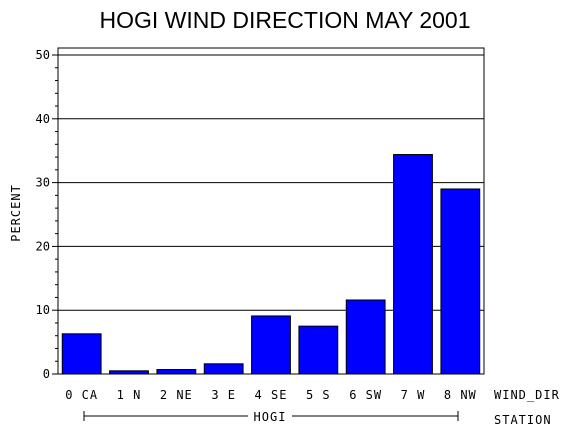 The image size is (570, 430). What do you see at coordinates (284, 20) in the screenshot?
I see `chart-title: HOGI WIND DIRECTION MAY 2001` at bounding box center [284, 20].